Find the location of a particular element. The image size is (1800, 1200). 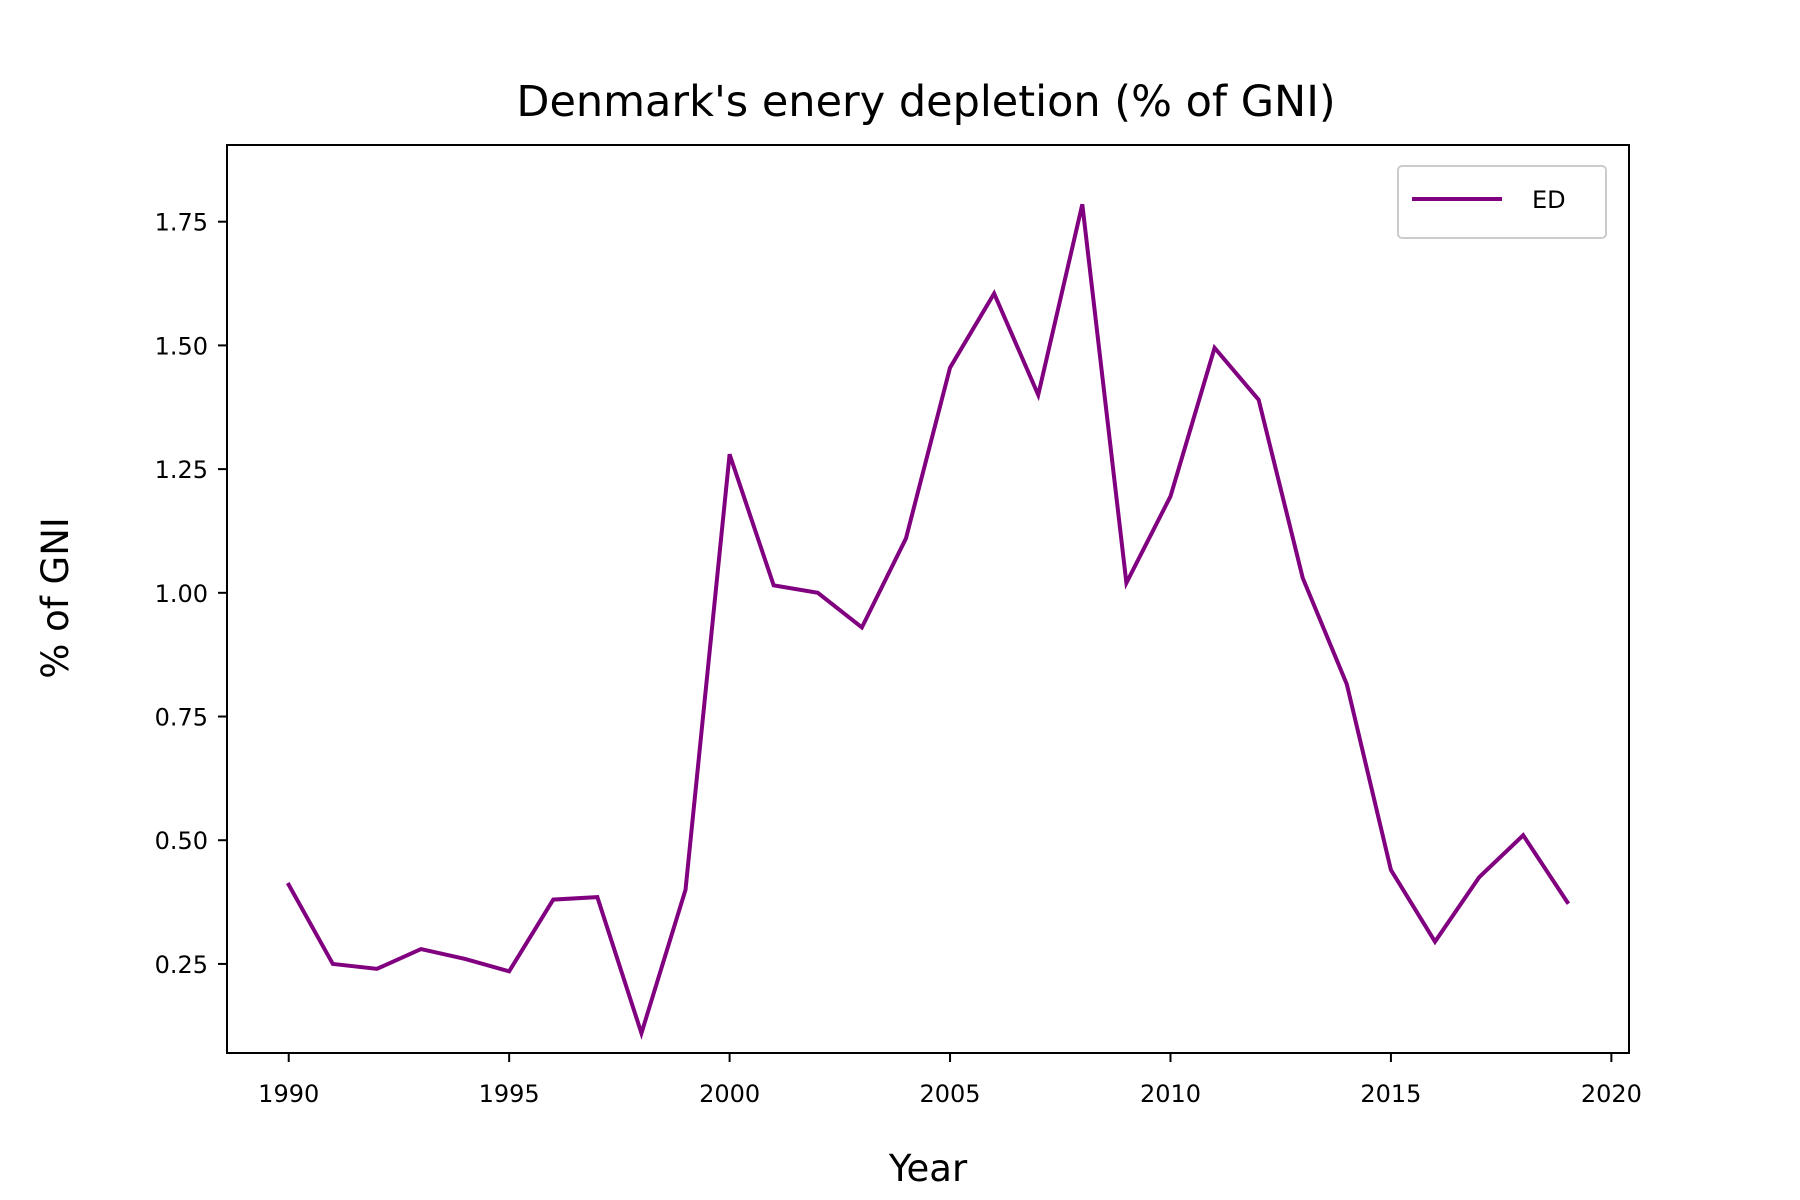

y-tick-label: 0.75 is located at coordinates (181, 718).